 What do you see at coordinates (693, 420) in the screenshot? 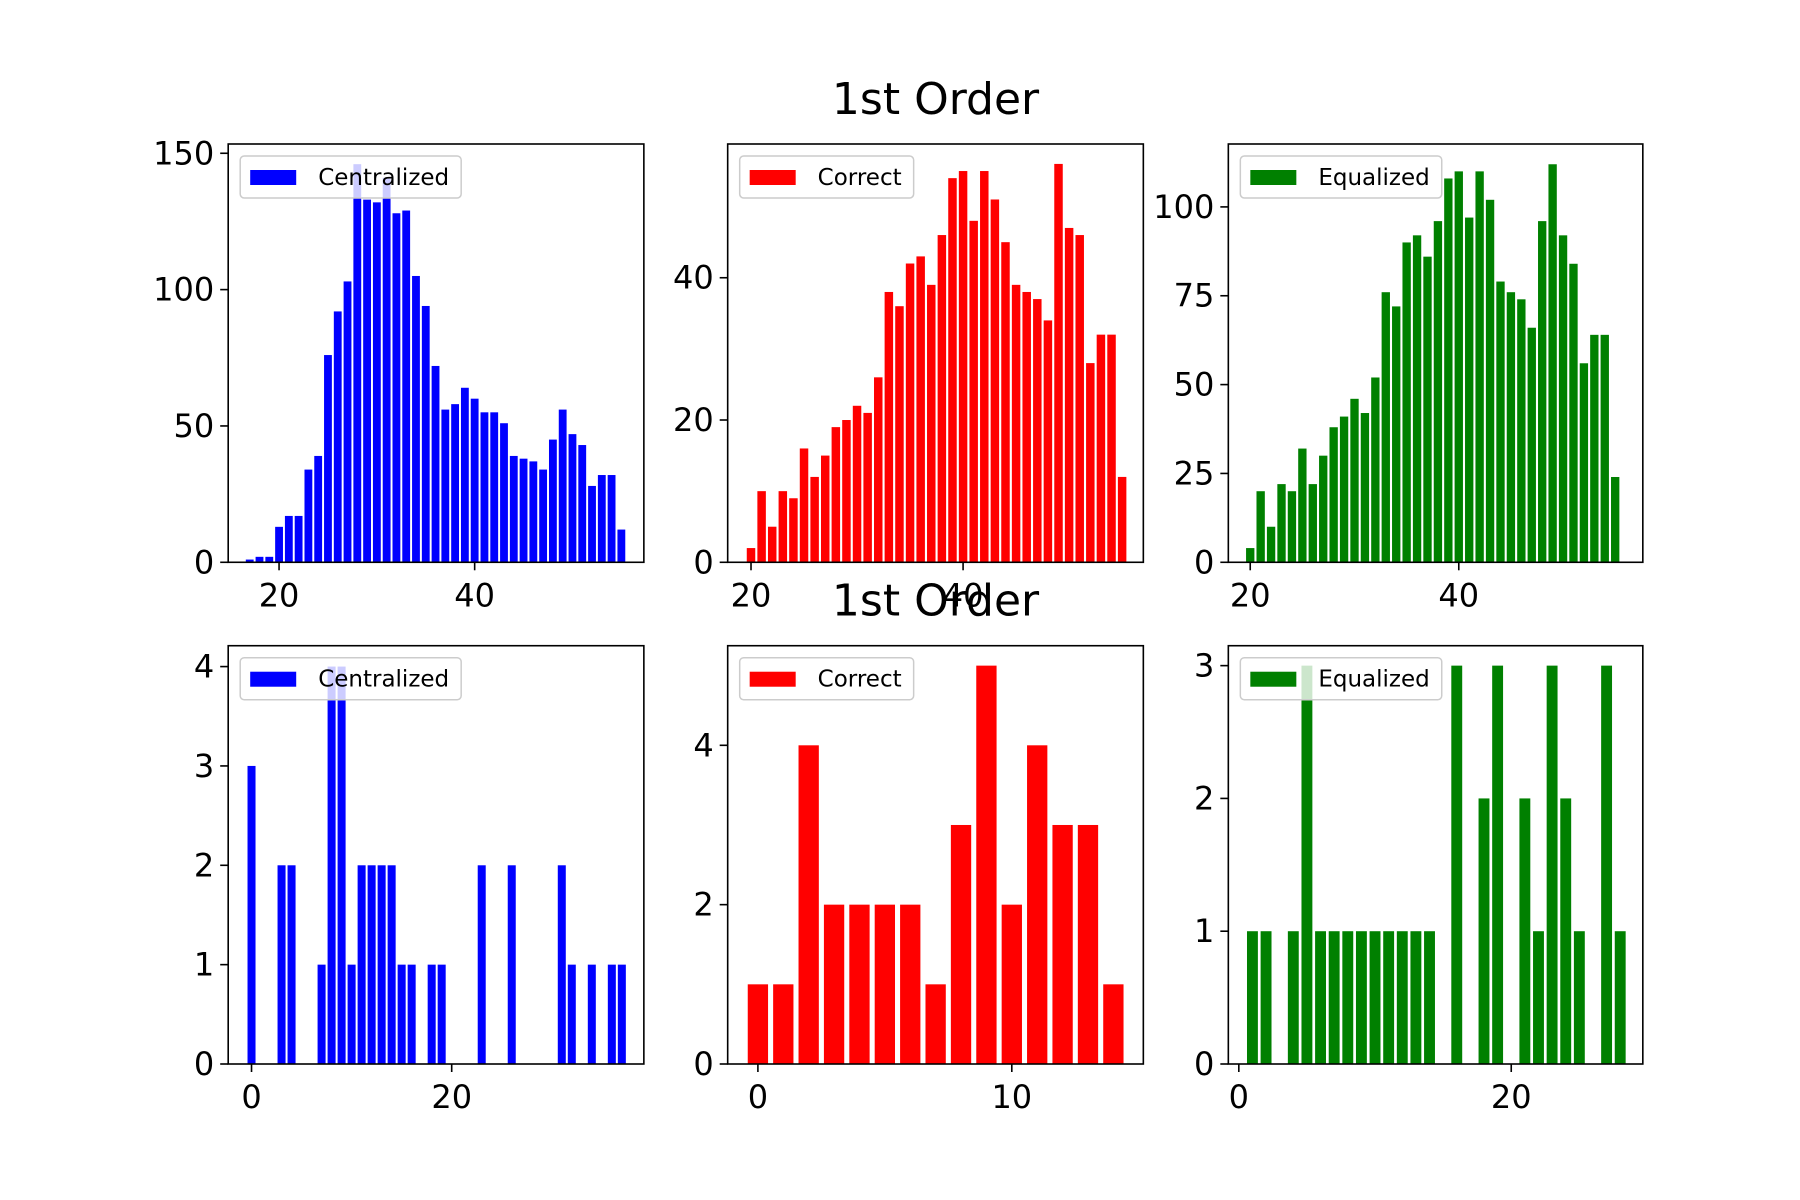
I see `y-tick-label: 20` at bounding box center [693, 420].